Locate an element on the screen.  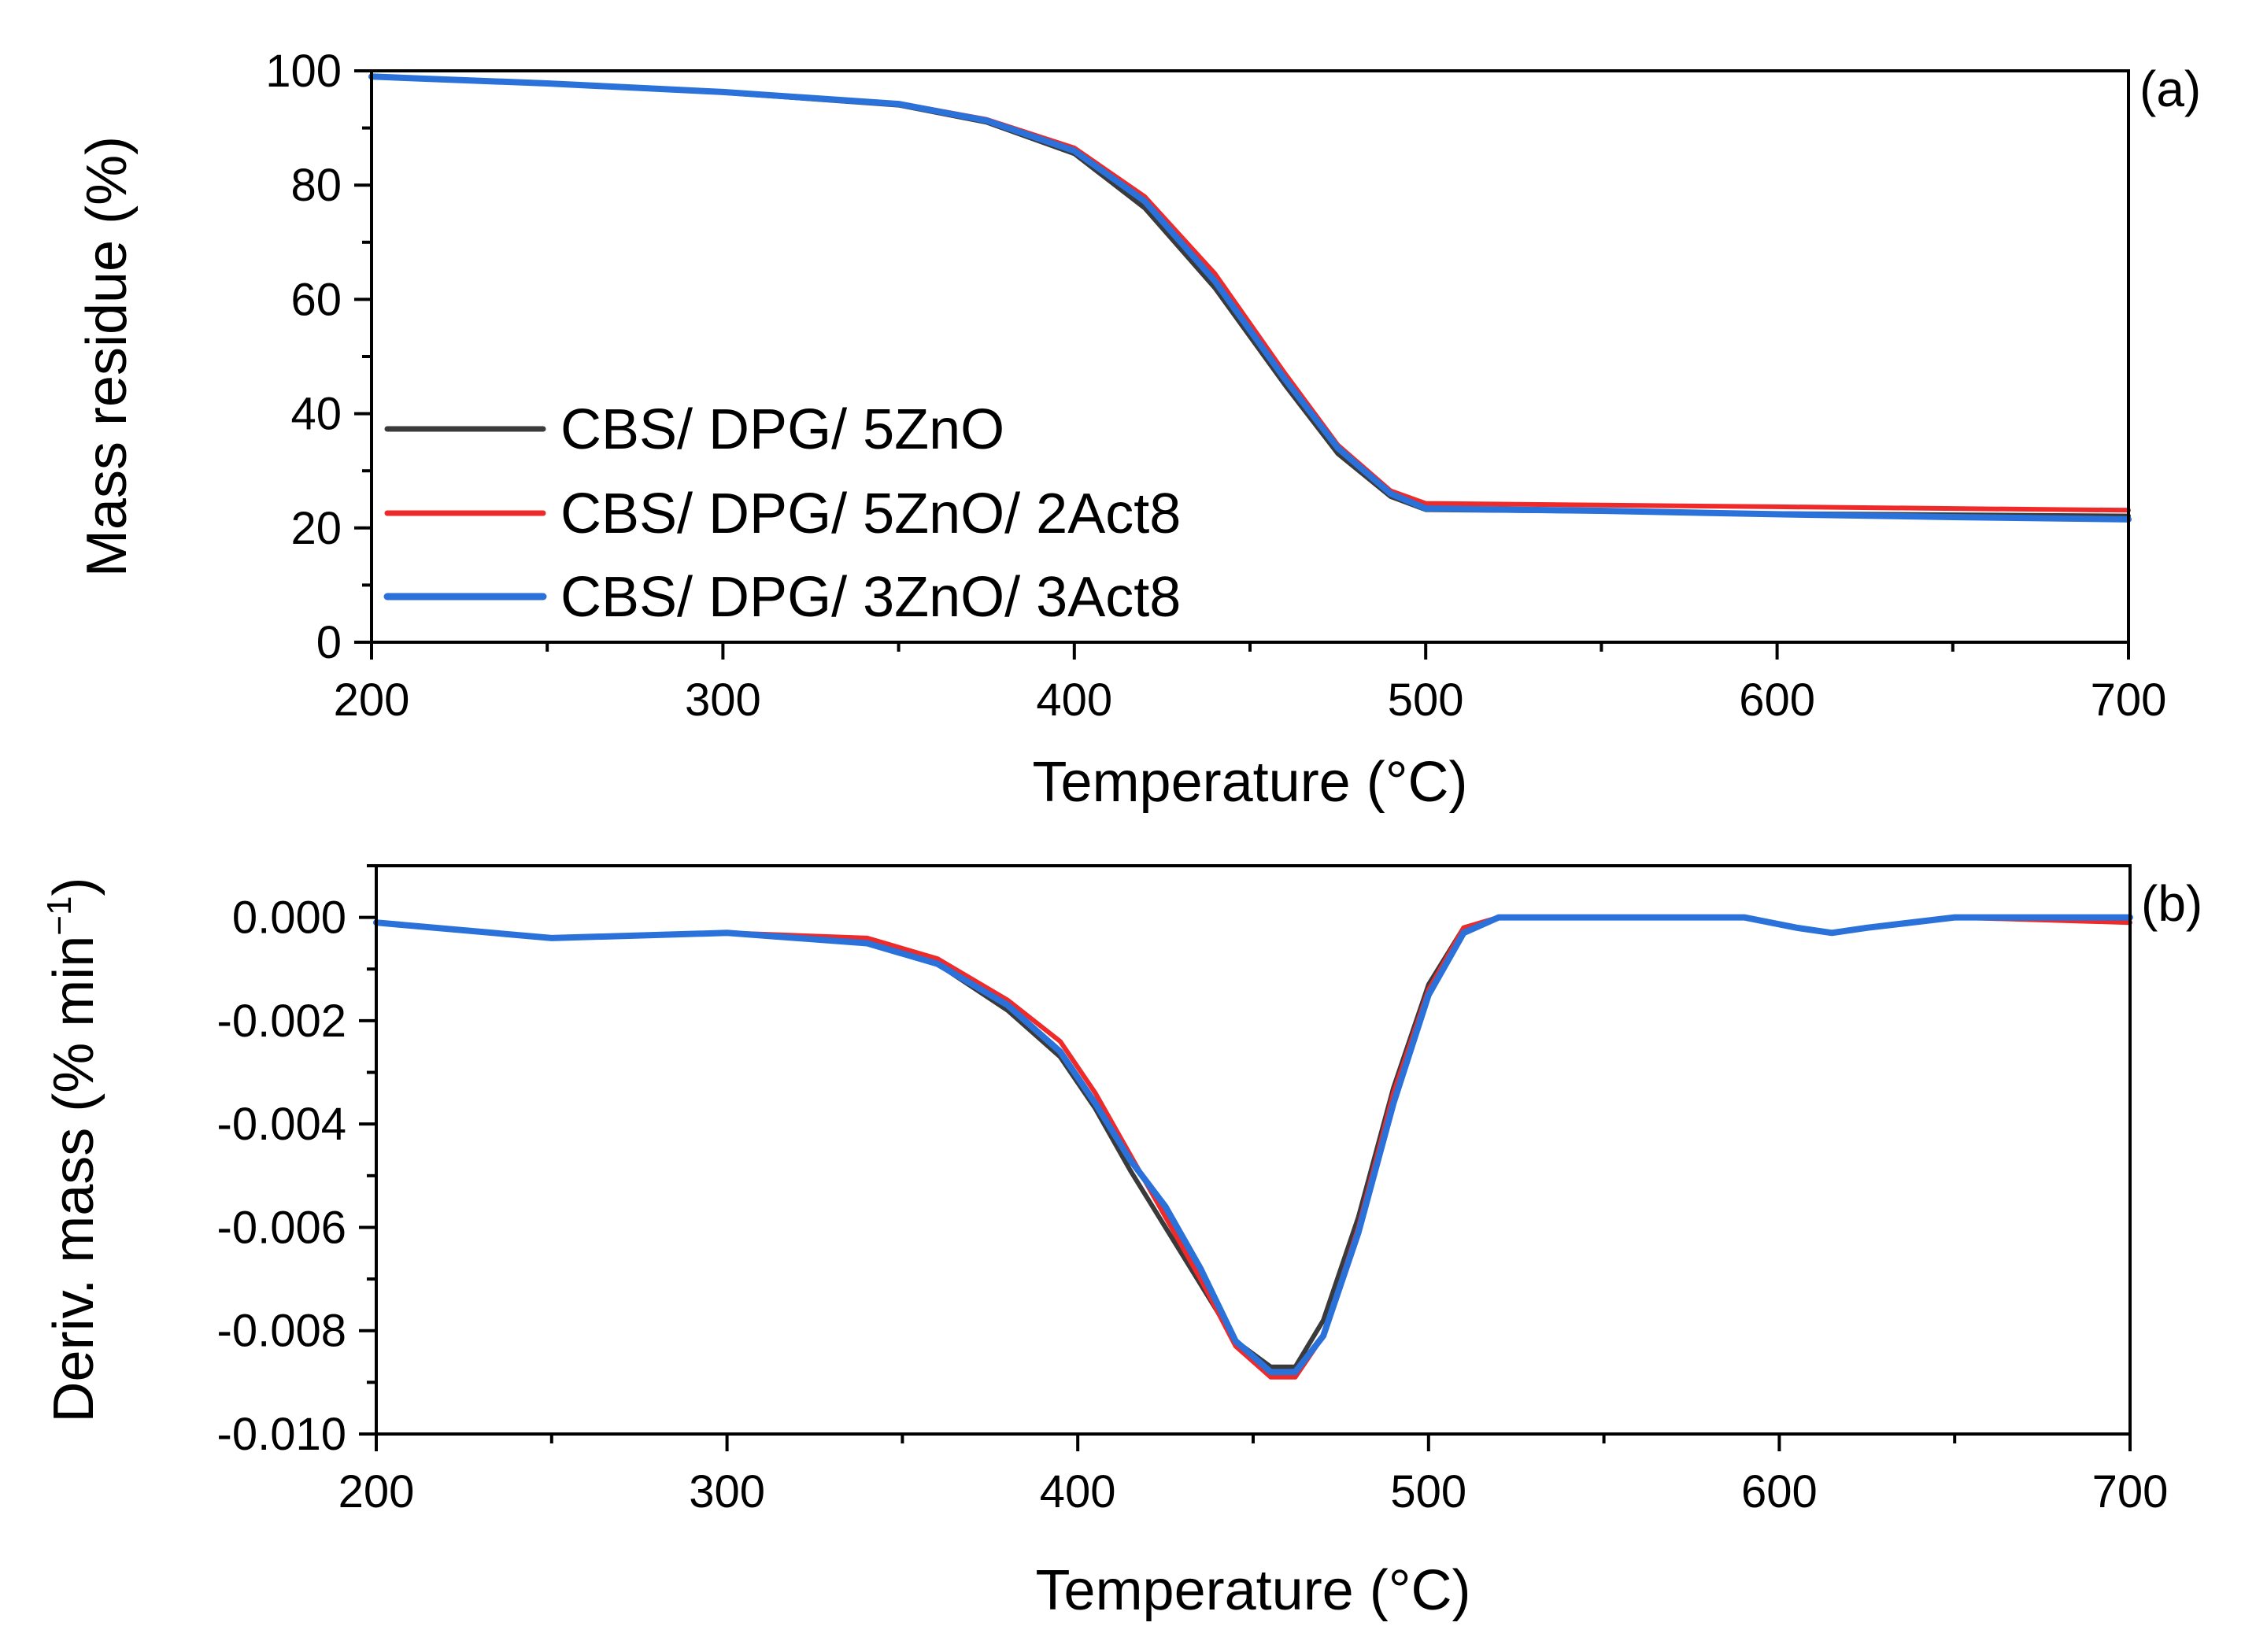
y-axis-title-main: Deriv. mass (% min is located at coordinates (74, 1179).